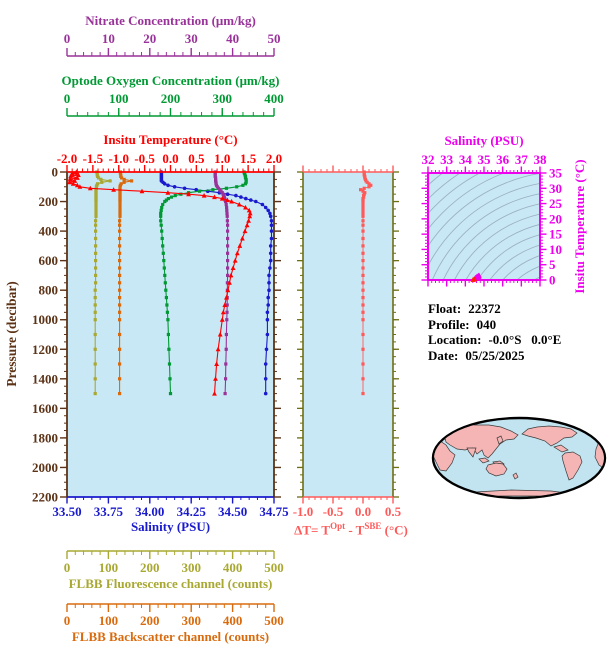 The image size is (609, 663). What do you see at coordinates (447, 159) in the screenshot?
I see `axis-text: 33` at bounding box center [447, 159].